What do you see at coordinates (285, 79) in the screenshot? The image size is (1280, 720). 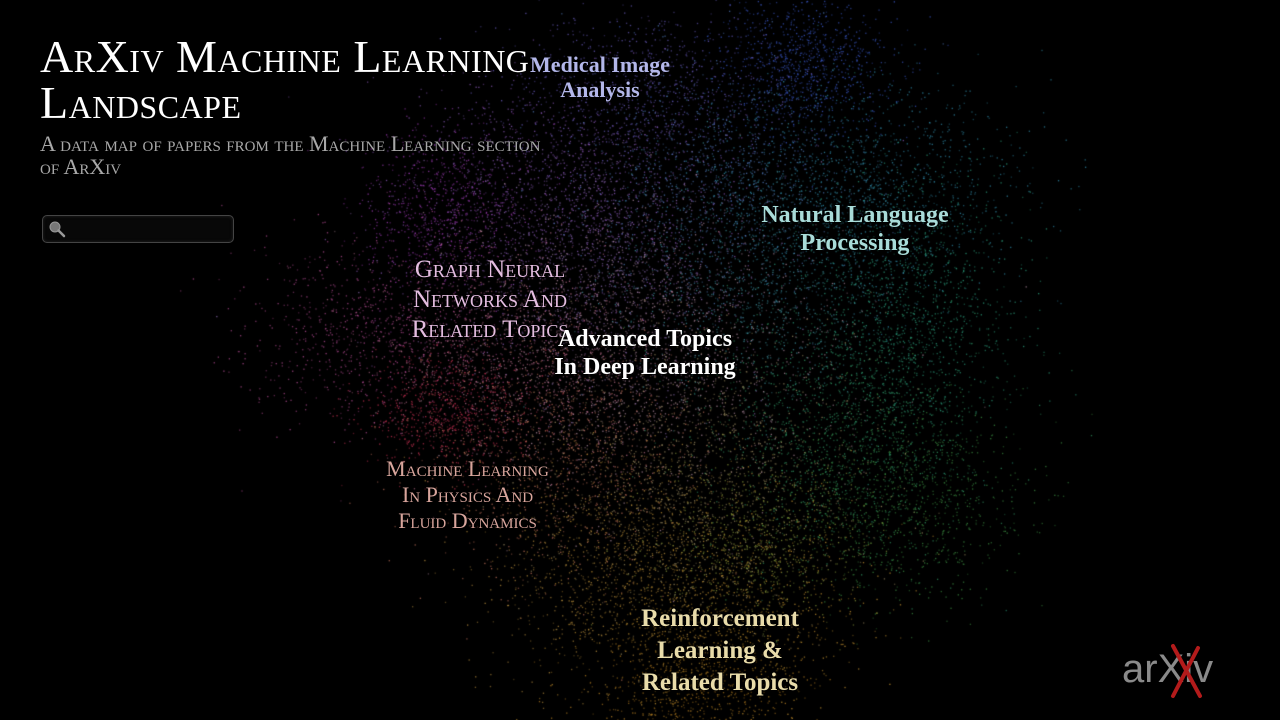 I see `page-title: ArXiv Machine Learning Landscape` at bounding box center [285, 79].